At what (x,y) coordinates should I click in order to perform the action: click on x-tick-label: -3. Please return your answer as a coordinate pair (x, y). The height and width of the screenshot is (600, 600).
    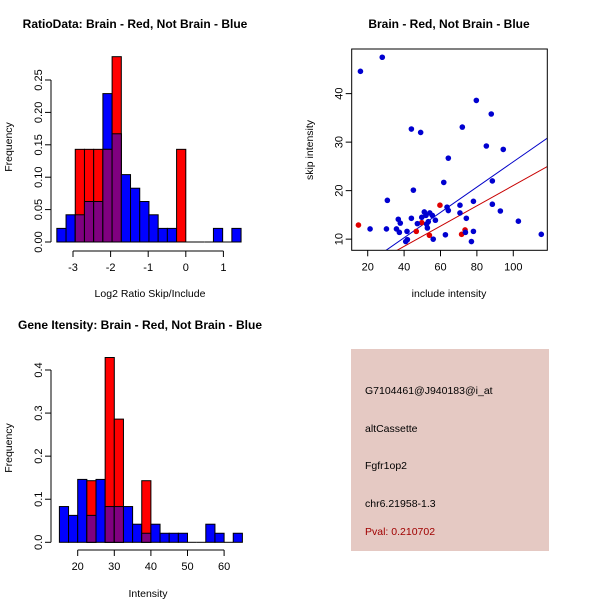
    Looking at the image, I should click on (73, 268).